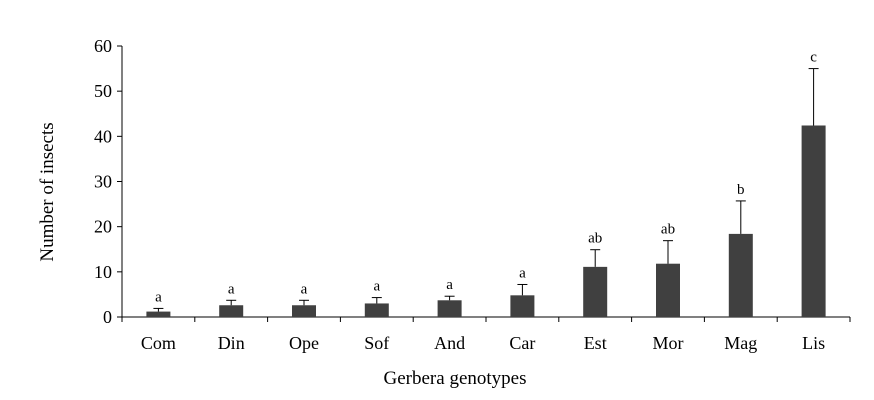 This screenshot has width=874, height=400. I want to click on x-category-label: Car, so click(522, 343).